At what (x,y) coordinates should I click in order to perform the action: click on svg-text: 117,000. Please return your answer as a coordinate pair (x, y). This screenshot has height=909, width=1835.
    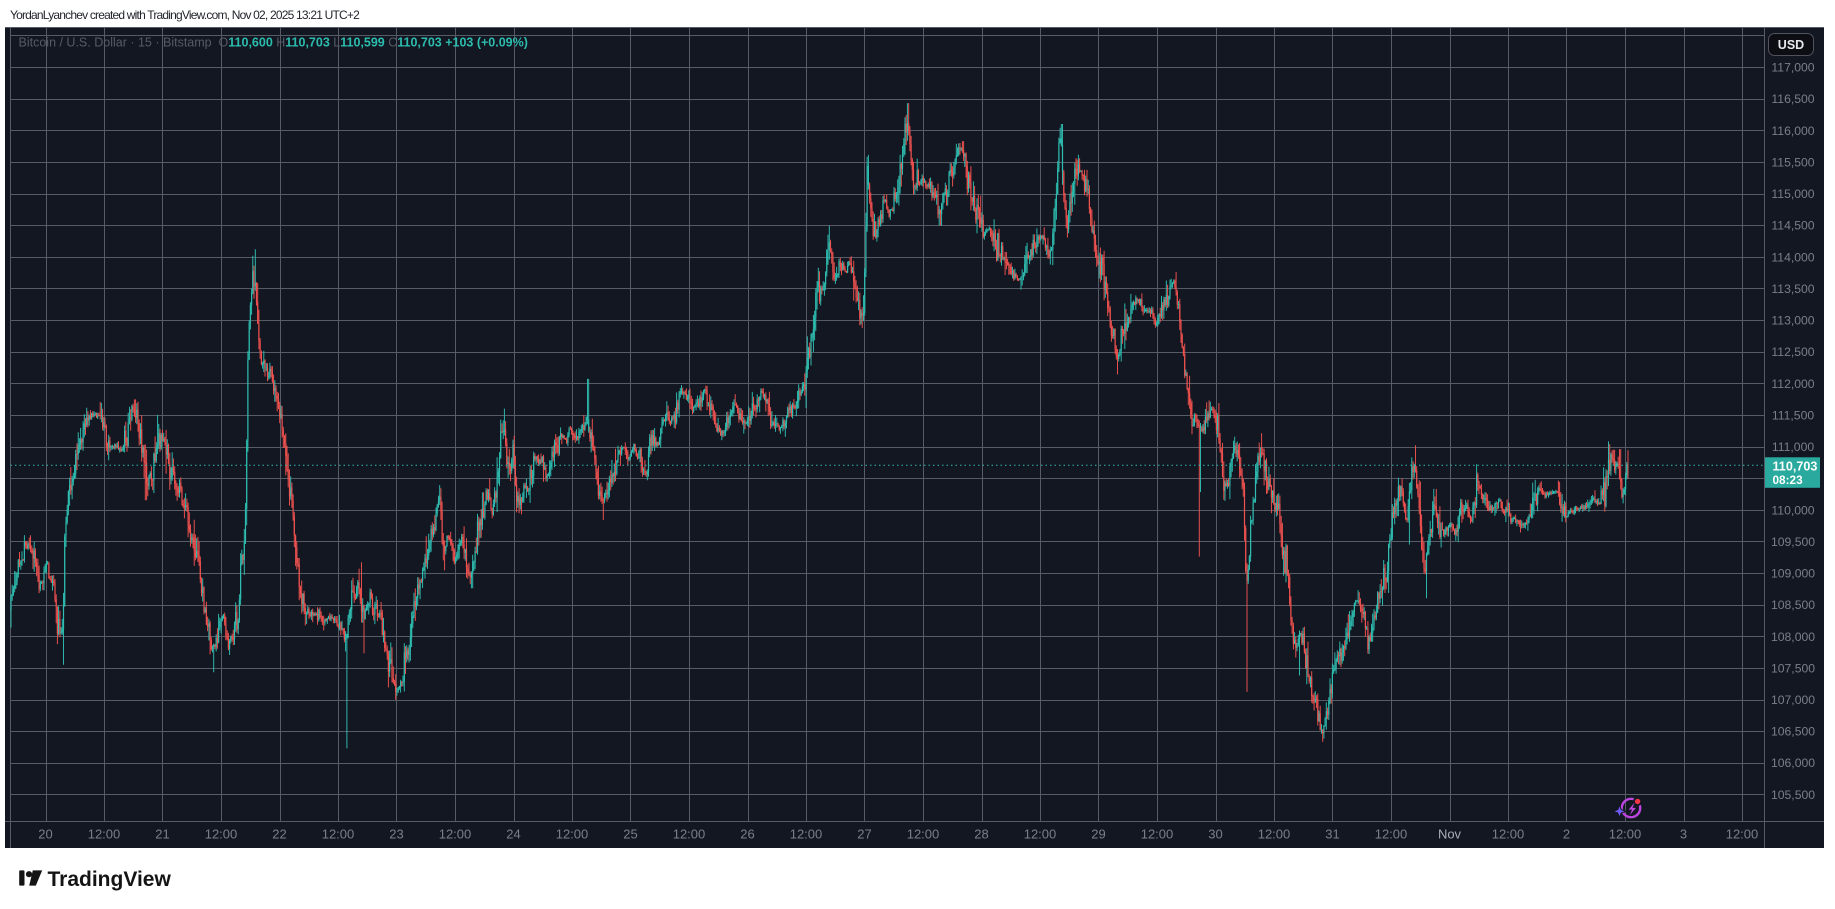
    Looking at the image, I should click on (1792, 68).